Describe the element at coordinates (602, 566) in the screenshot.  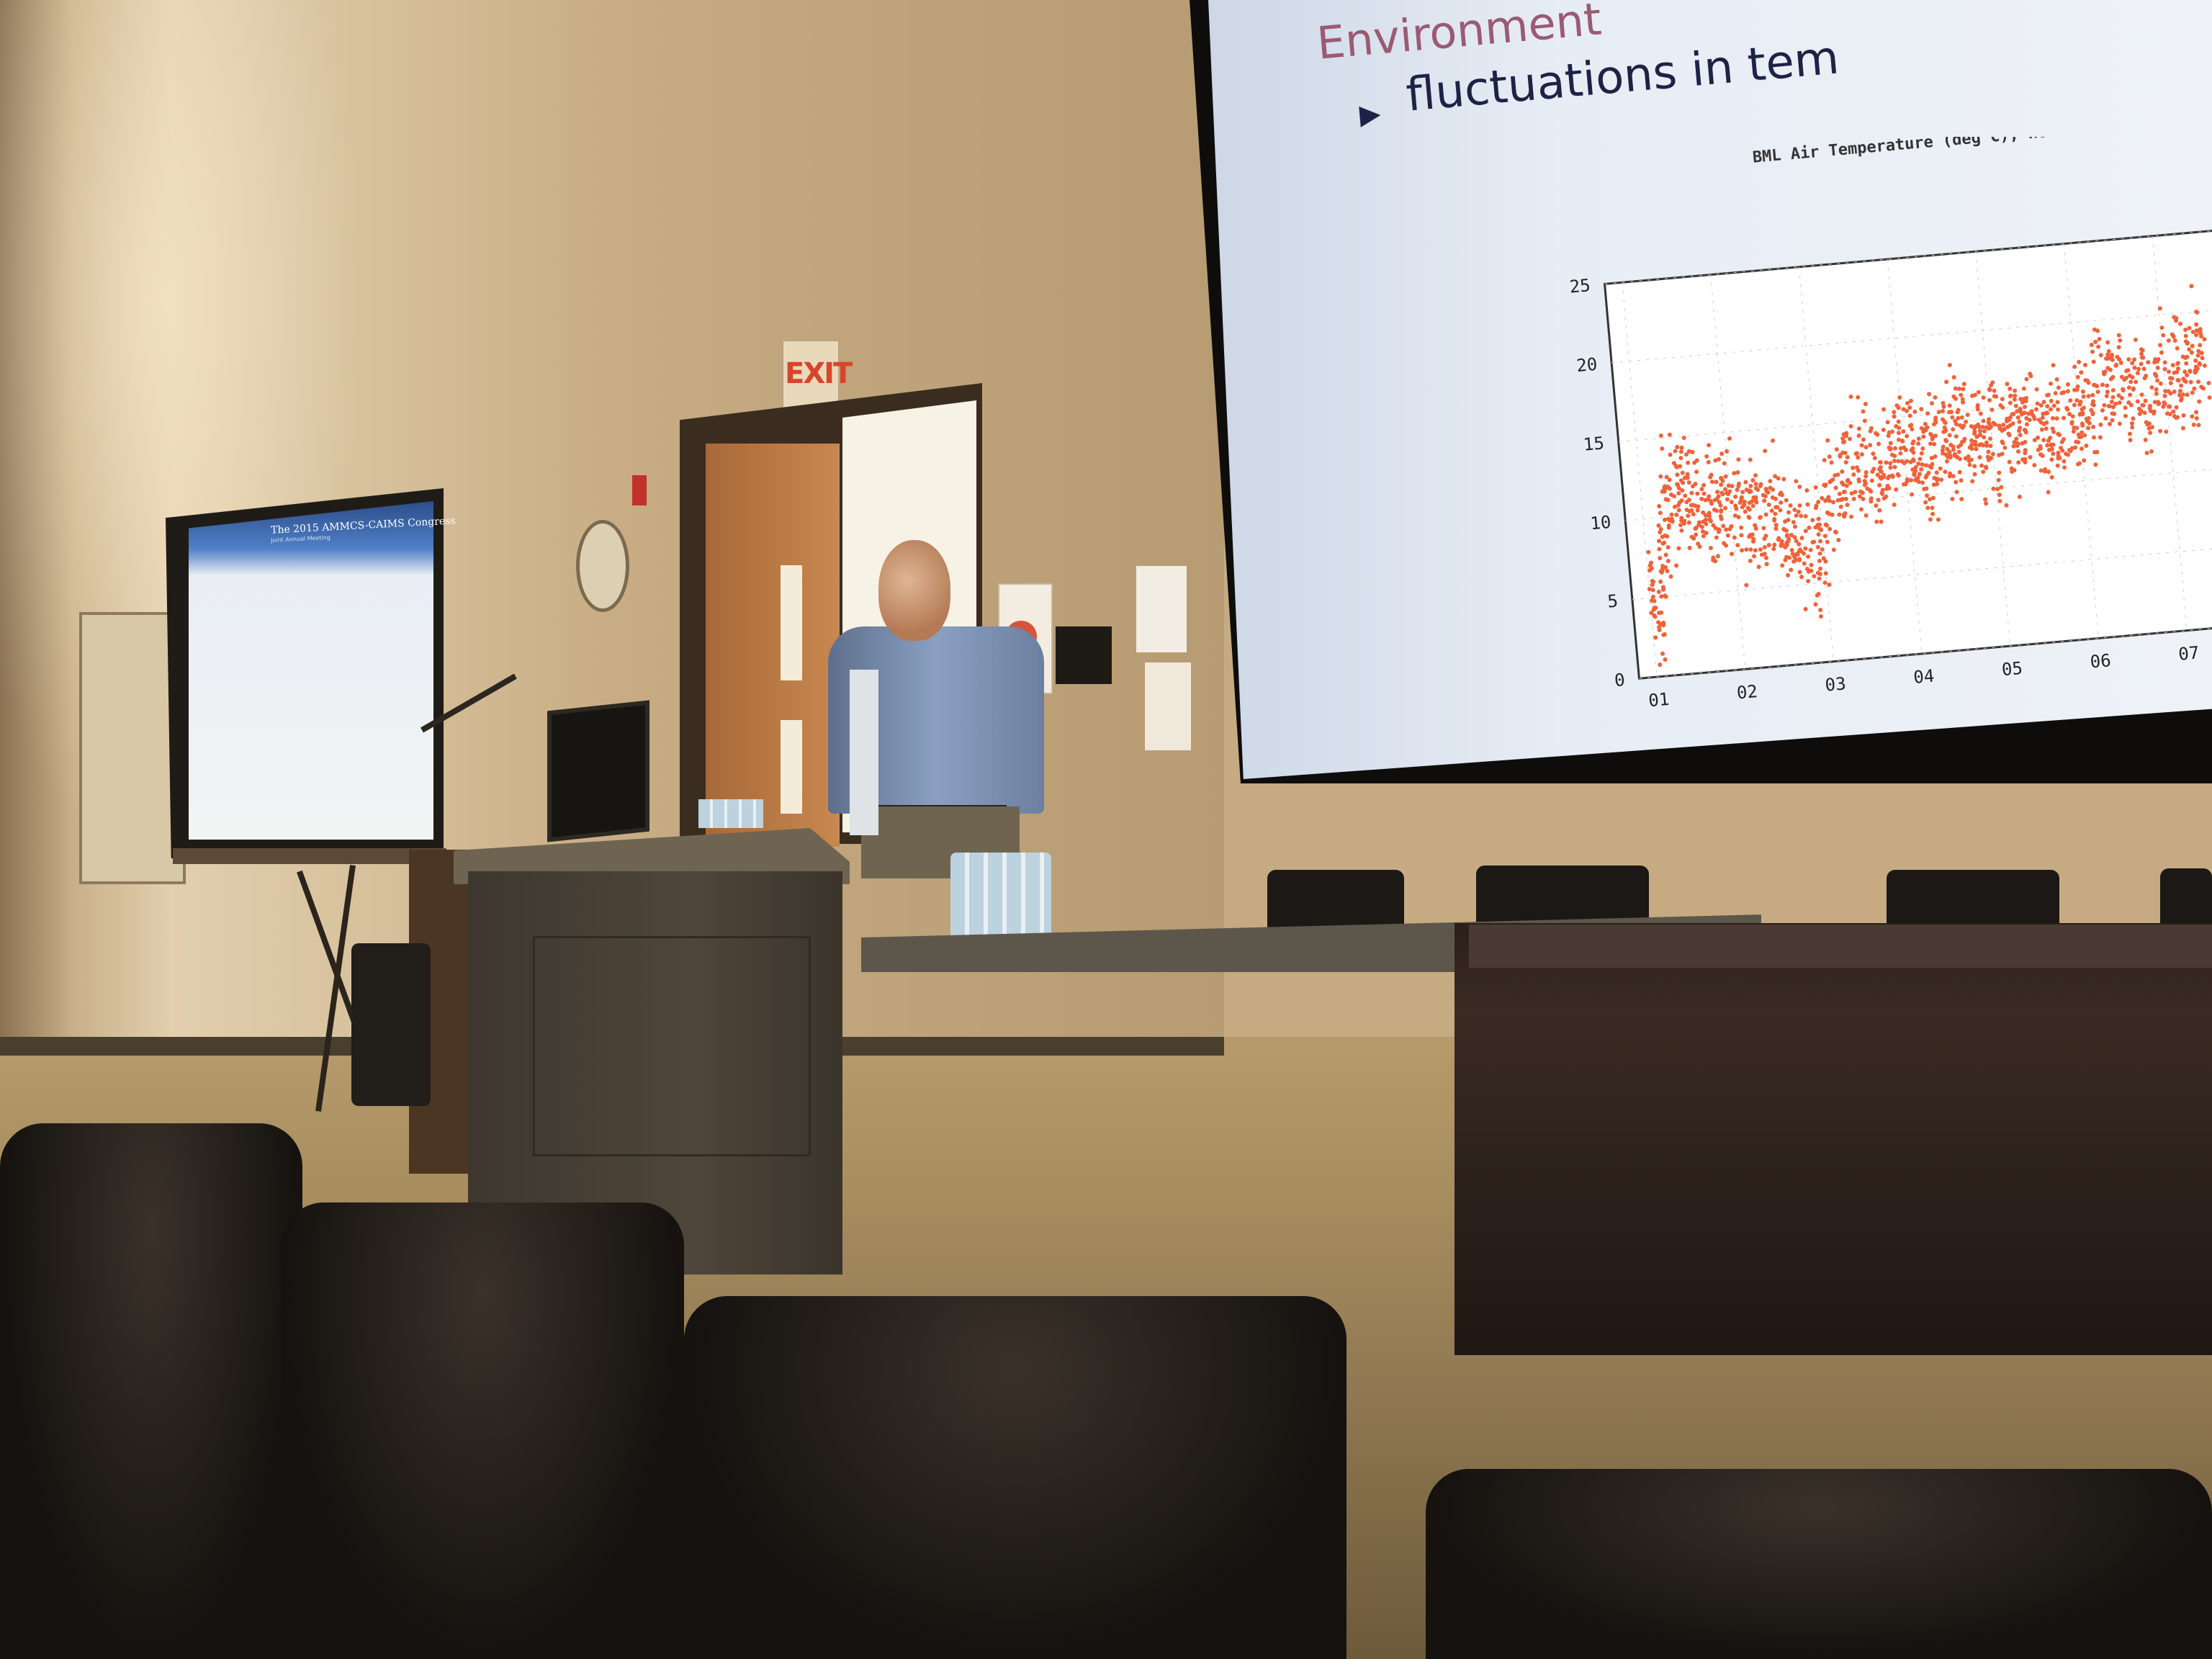
I see `wall-clock` at that location.